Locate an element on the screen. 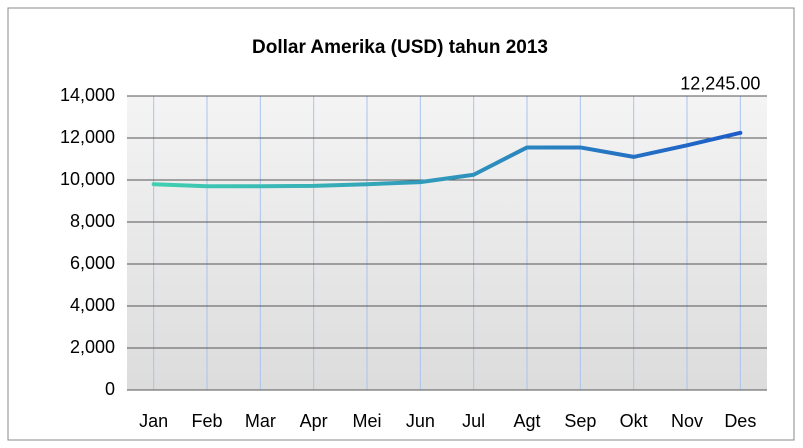  data-label: 12,245.00 is located at coordinates (720, 84).